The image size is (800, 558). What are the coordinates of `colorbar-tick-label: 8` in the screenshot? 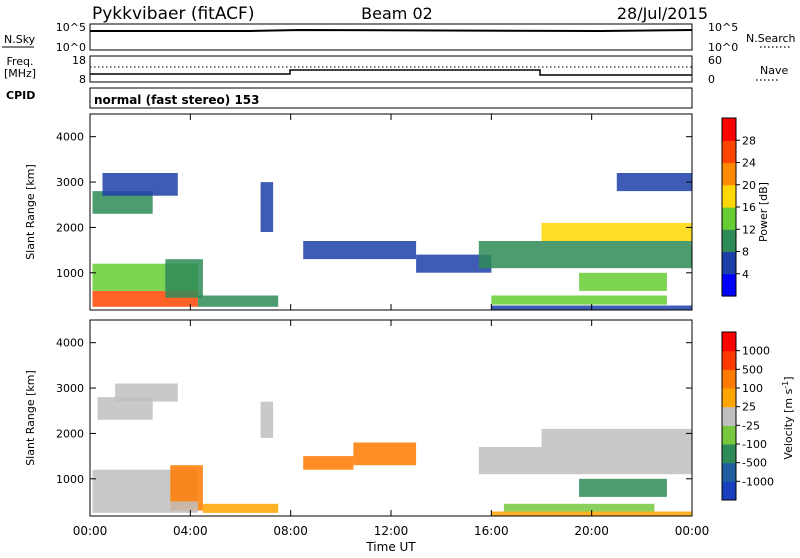 It's located at (745, 252).